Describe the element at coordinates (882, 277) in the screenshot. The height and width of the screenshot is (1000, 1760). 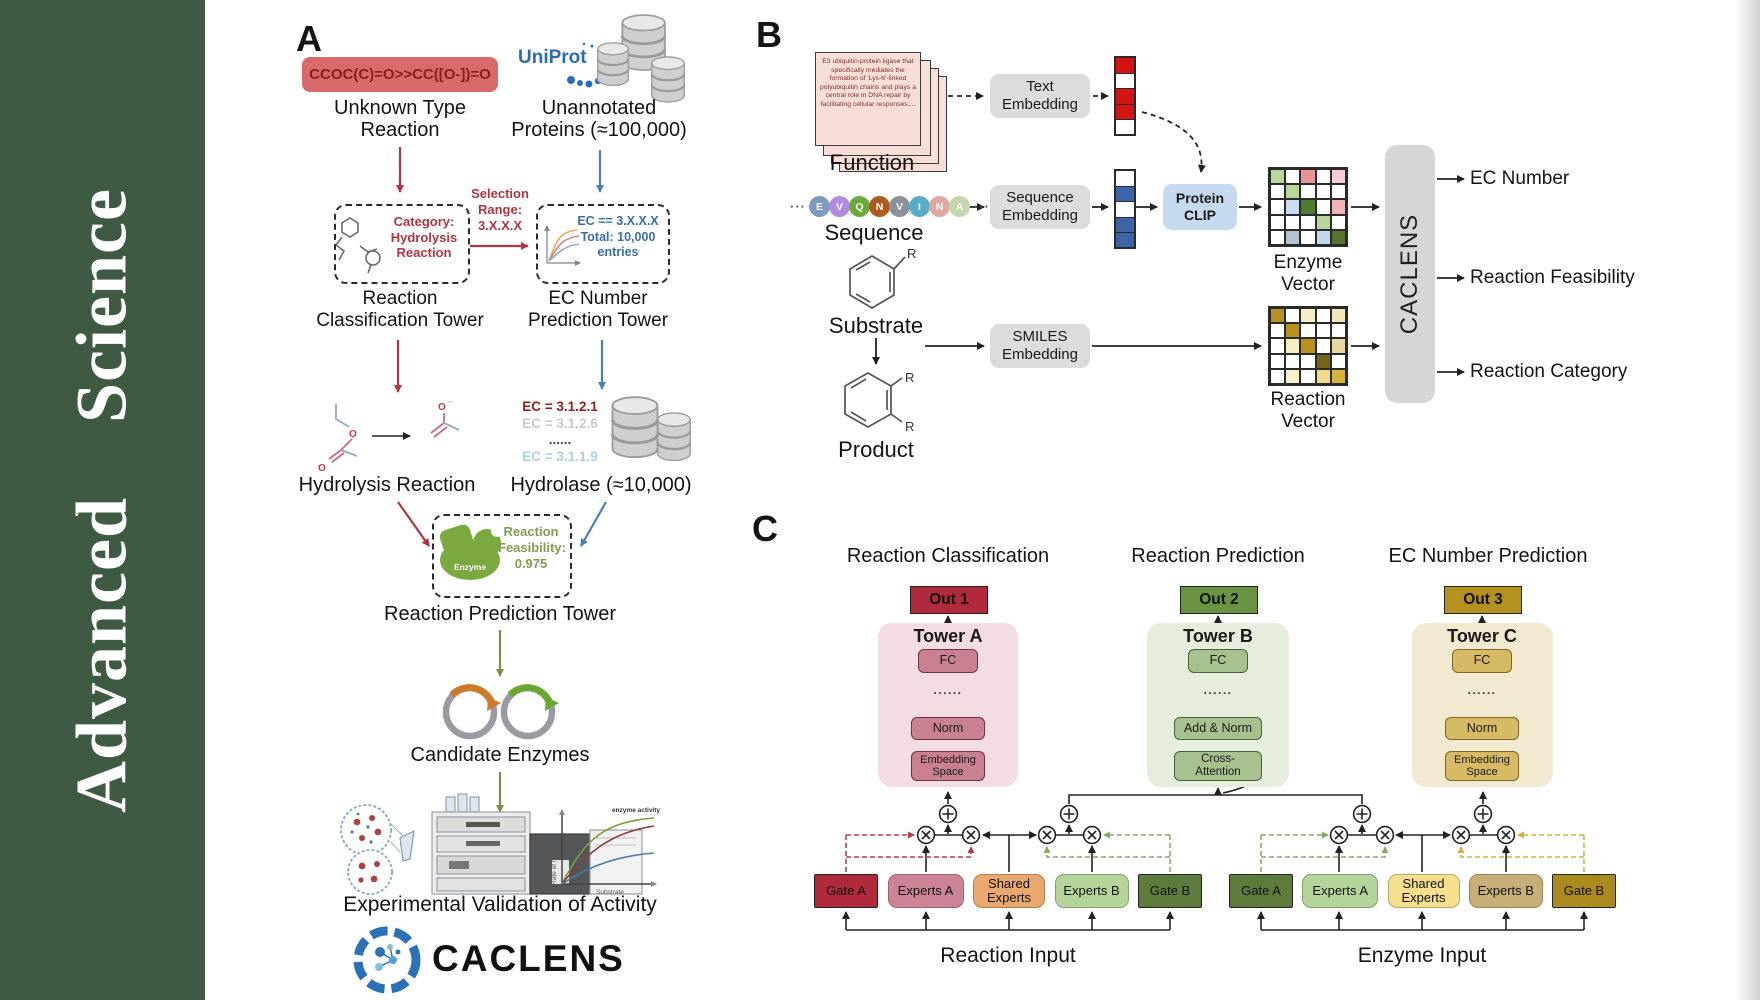
I see `substrate-molecule: R` at that location.